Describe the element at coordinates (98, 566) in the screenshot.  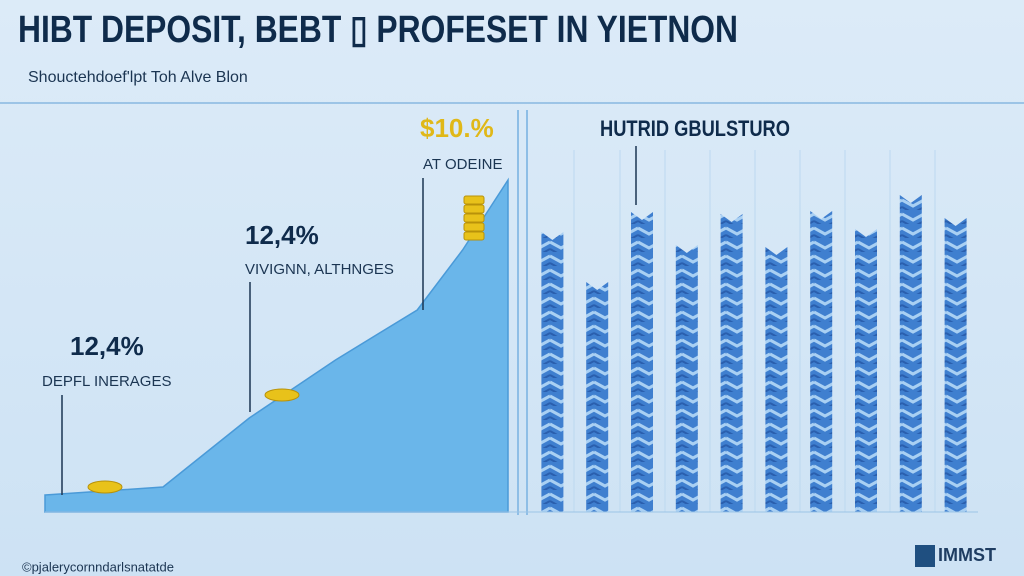
I see `footer-note: ©pjalerycornndarlsnatatde` at that location.